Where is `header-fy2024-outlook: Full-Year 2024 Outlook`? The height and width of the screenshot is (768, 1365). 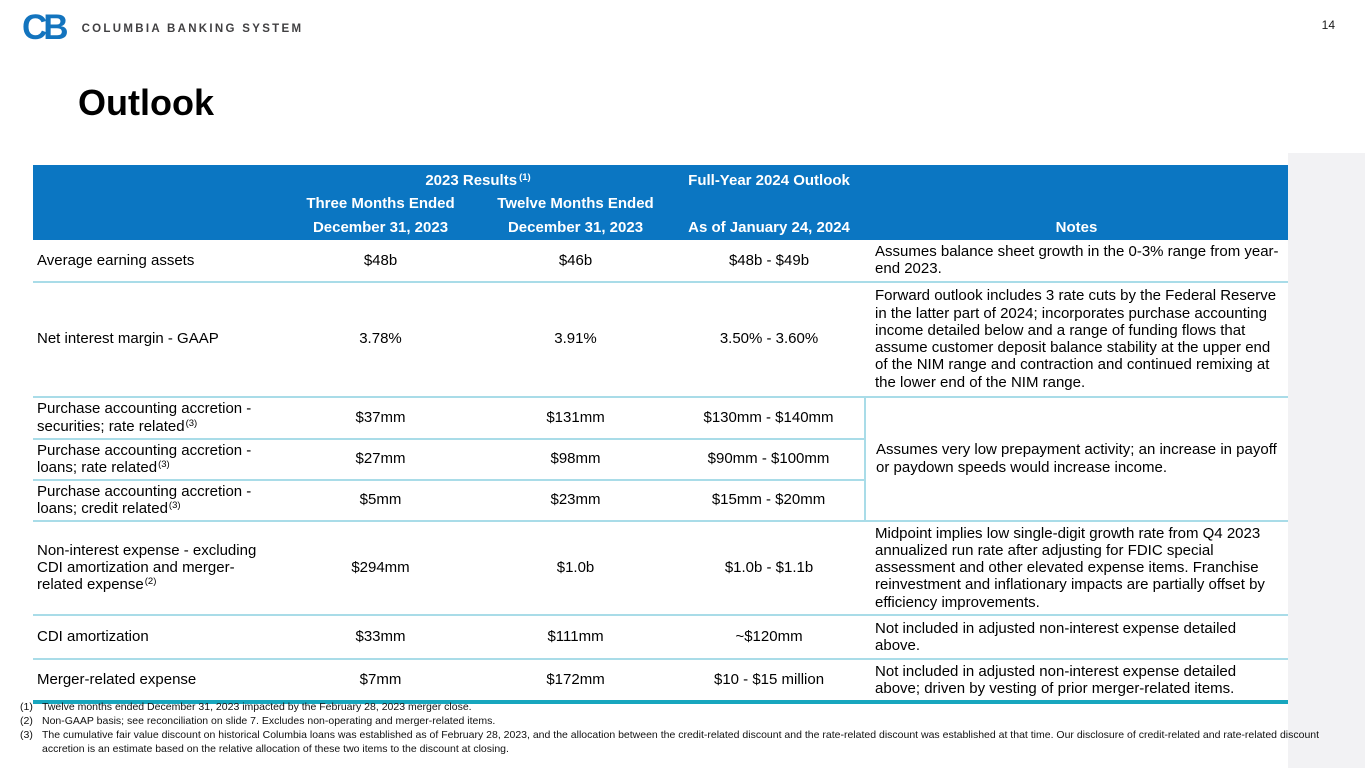 header-fy2024-outlook: Full-Year 2024 Outlook is located at coordinates (769, 178).